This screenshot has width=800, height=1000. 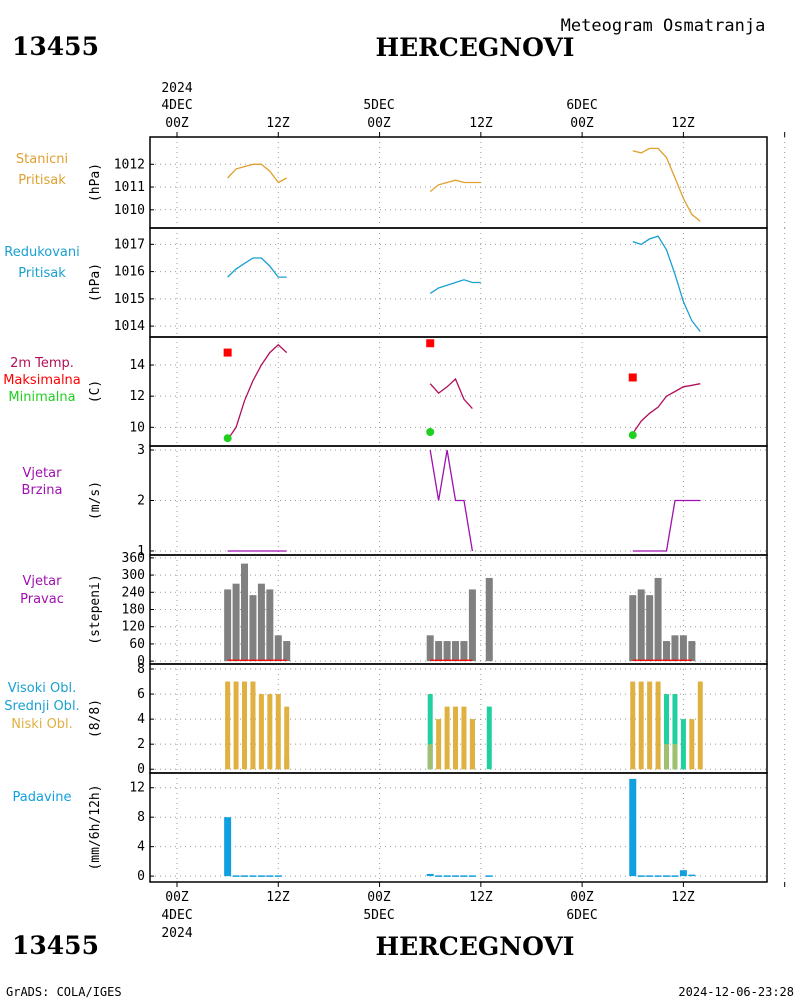 I want to click on panel-label-line: Stanicni, so click(x=42, y=159).